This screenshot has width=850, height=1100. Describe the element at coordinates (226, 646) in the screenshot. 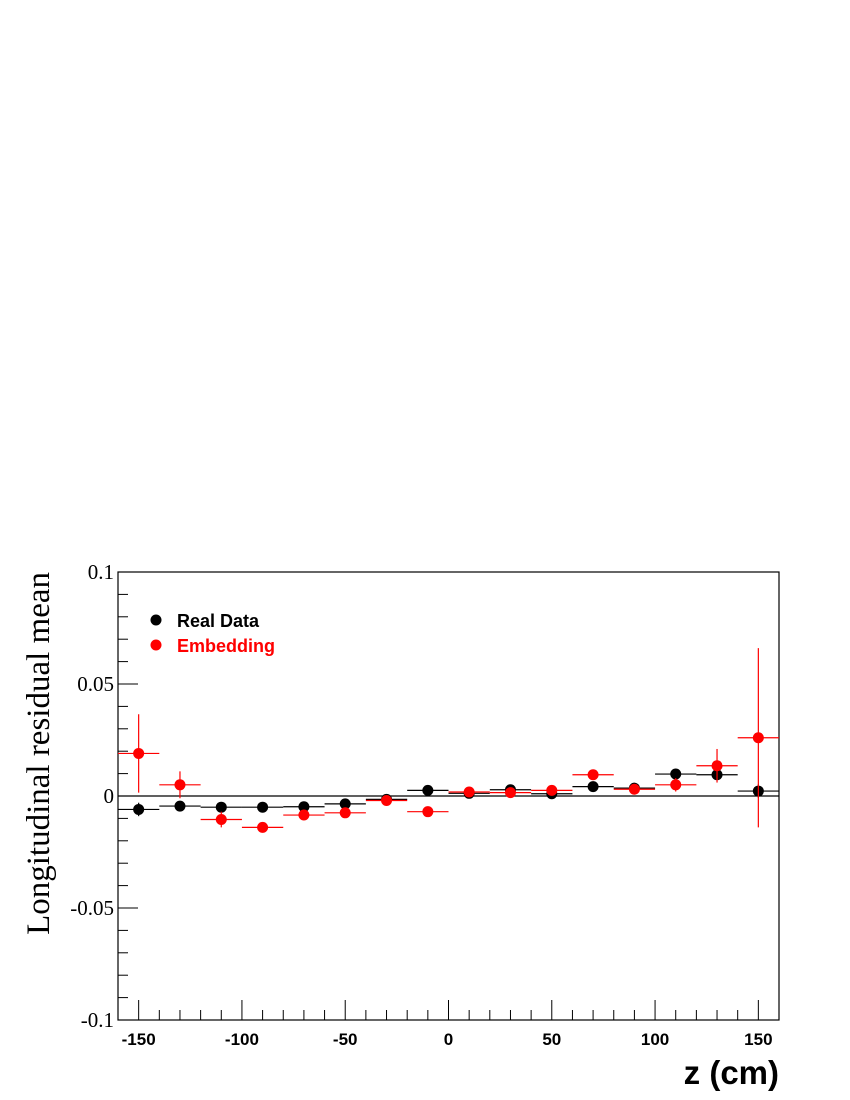

I see `legend-label: Embedding` at that location.